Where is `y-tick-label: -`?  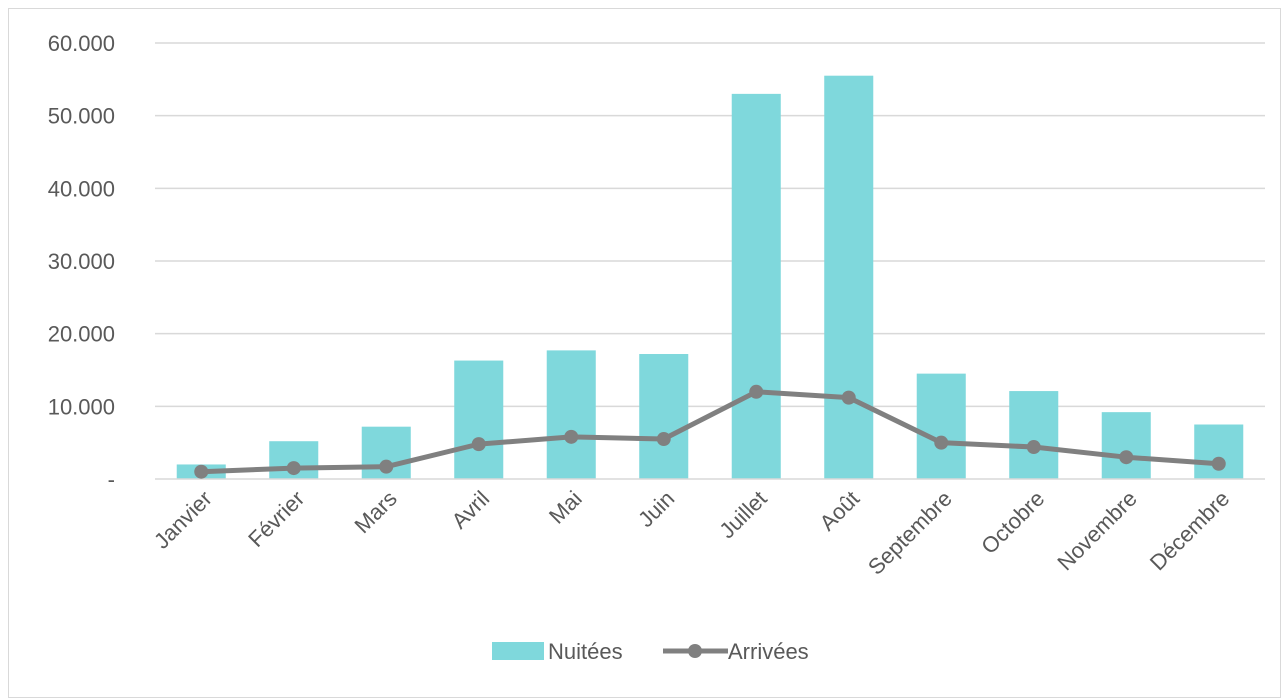 y-tick-label: - is located at coordinates (111, 479).